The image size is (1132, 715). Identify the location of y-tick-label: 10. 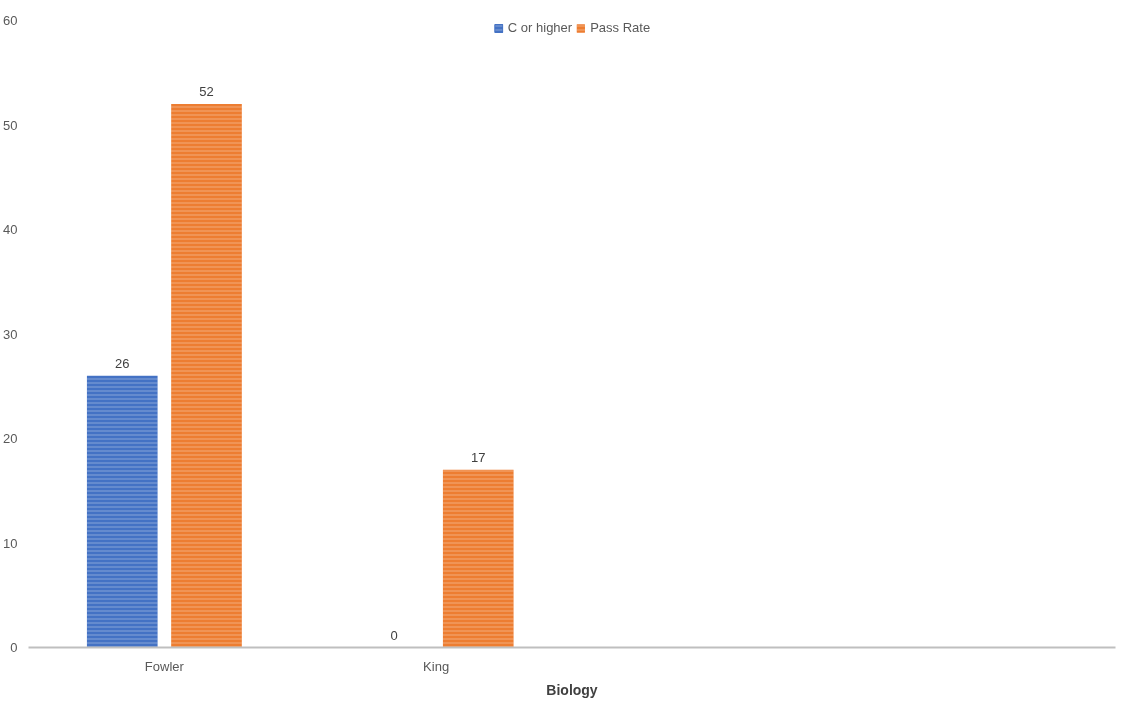
(10, 543).